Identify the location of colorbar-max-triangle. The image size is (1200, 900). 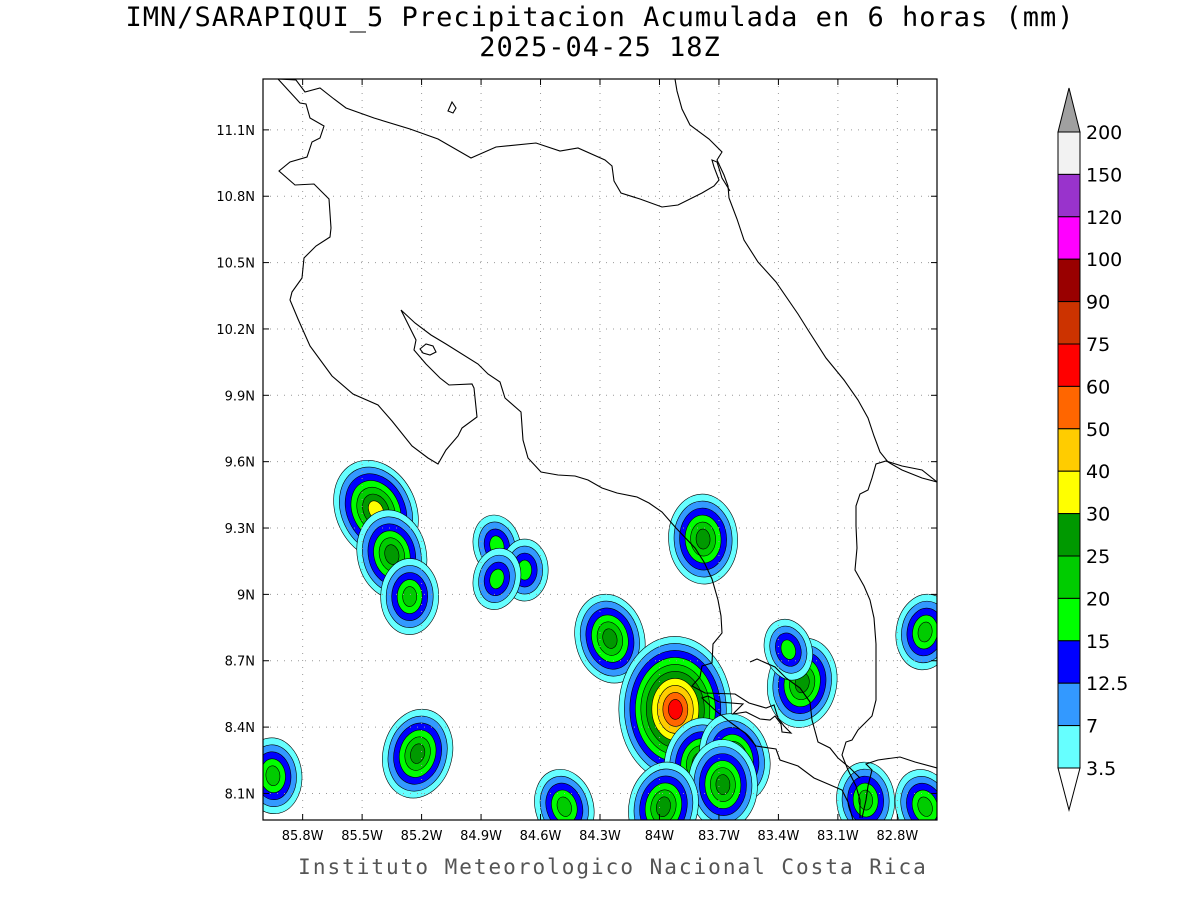
(1069, 110).